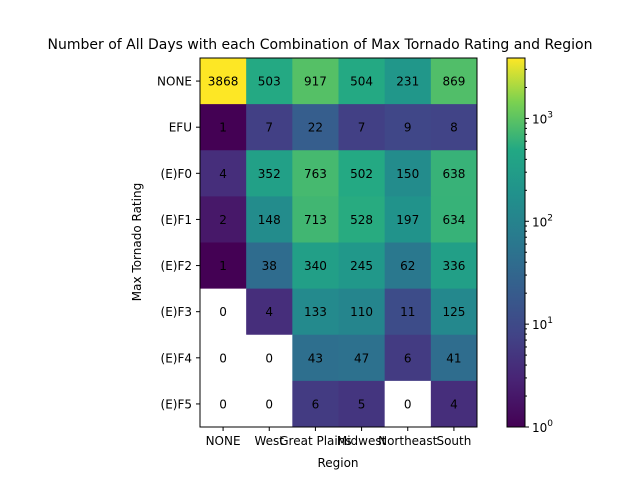 The width and height of the screenshot is (640, 480). I want to click on cell-value-label: 245, so click(361, 266).